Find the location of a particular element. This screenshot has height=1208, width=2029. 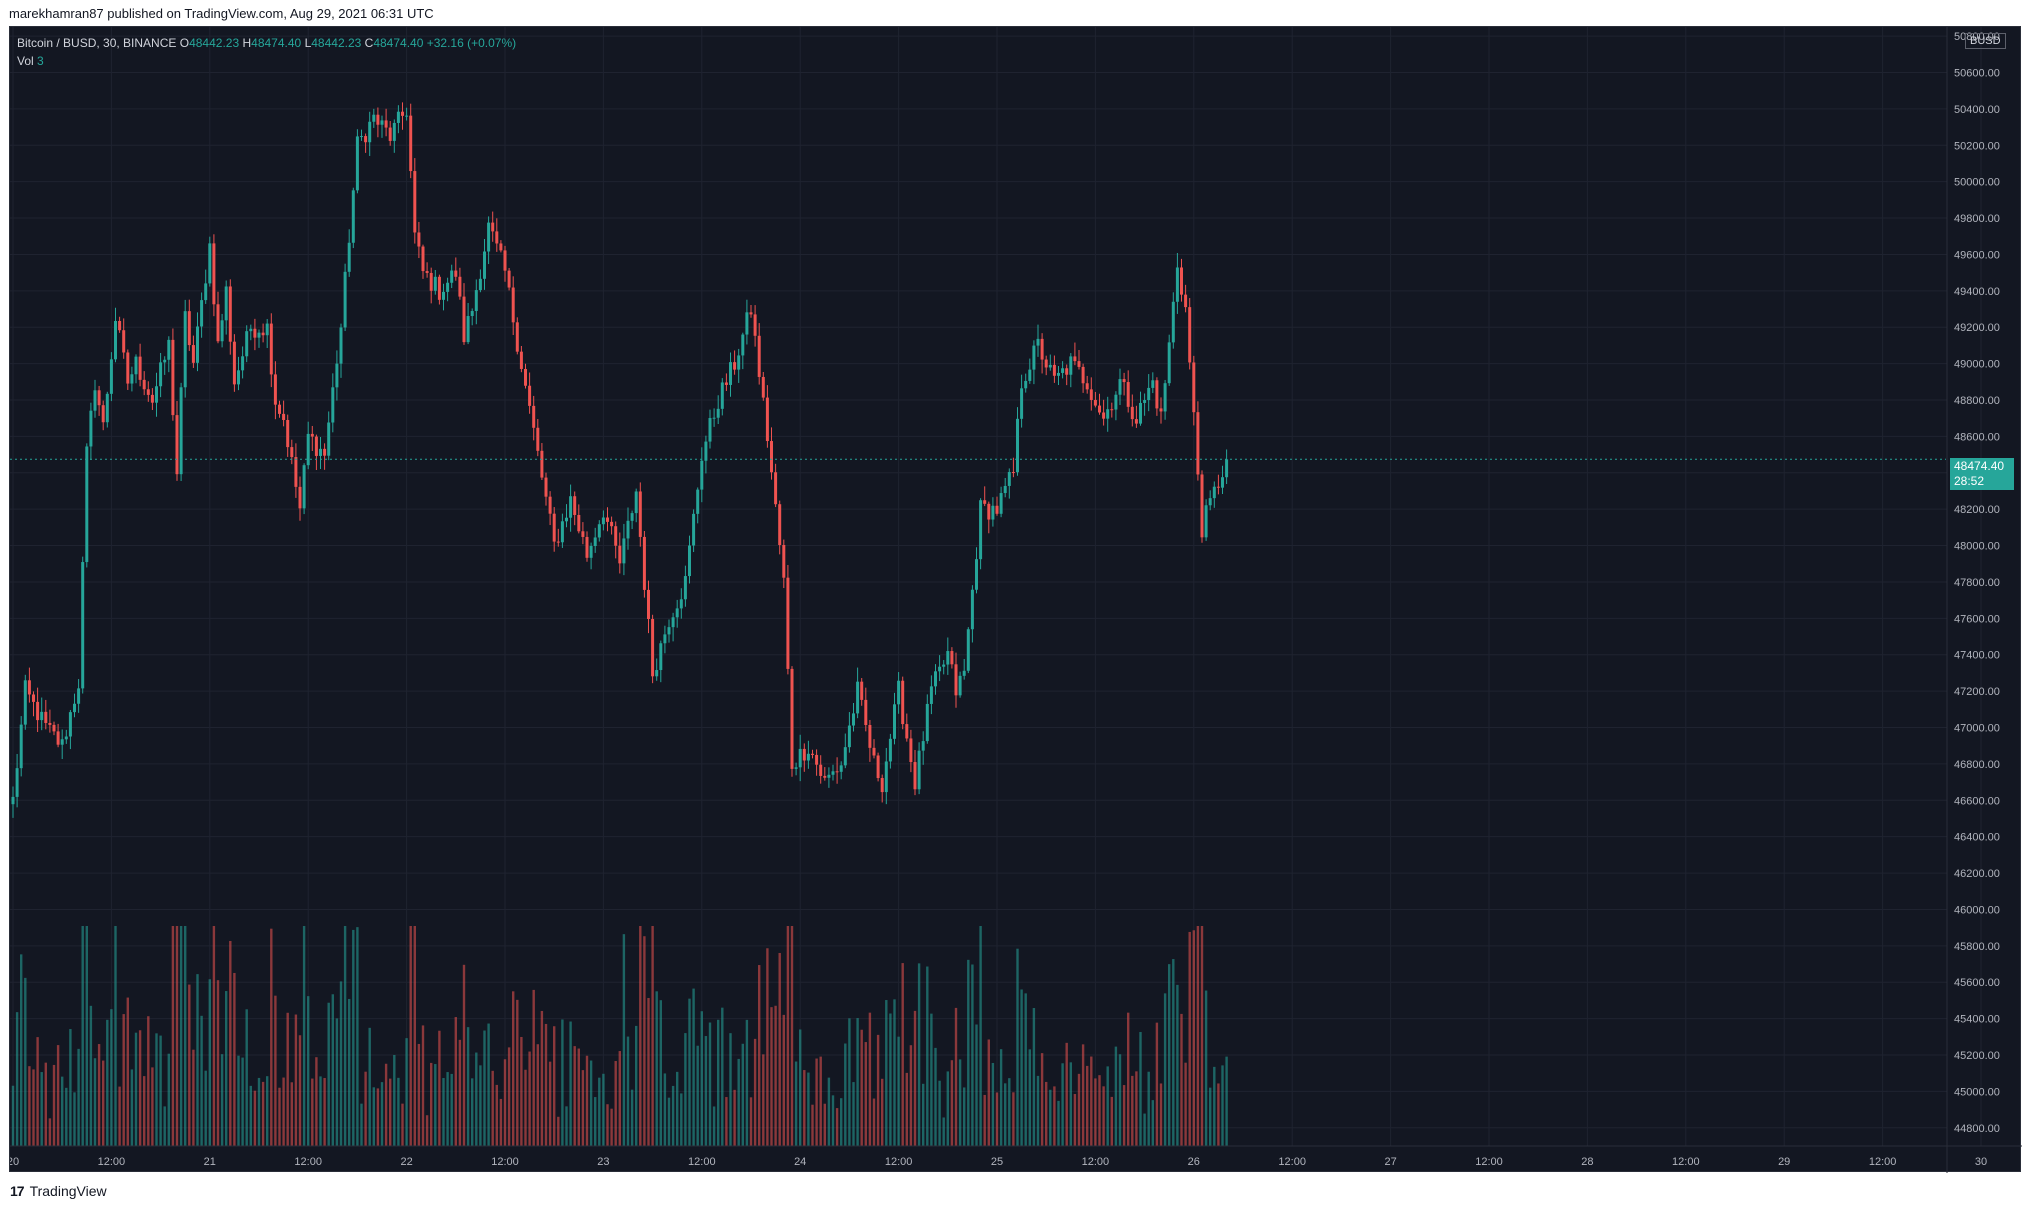

time-tick-label: 28 is located at coordinates (1587, 1162).